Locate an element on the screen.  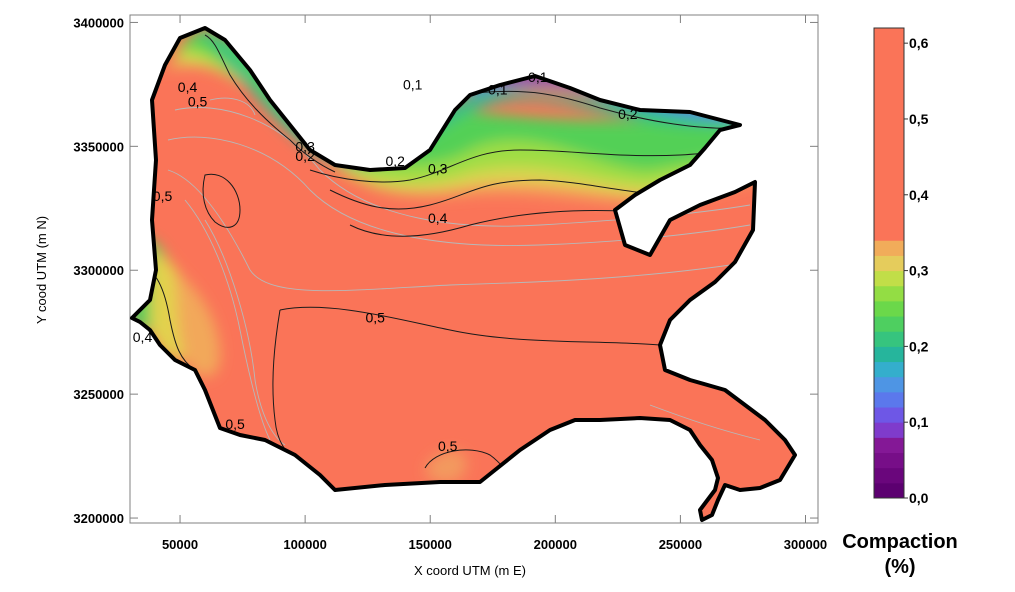
x-tick-label: 250000 is located at coordinates (680, 544).